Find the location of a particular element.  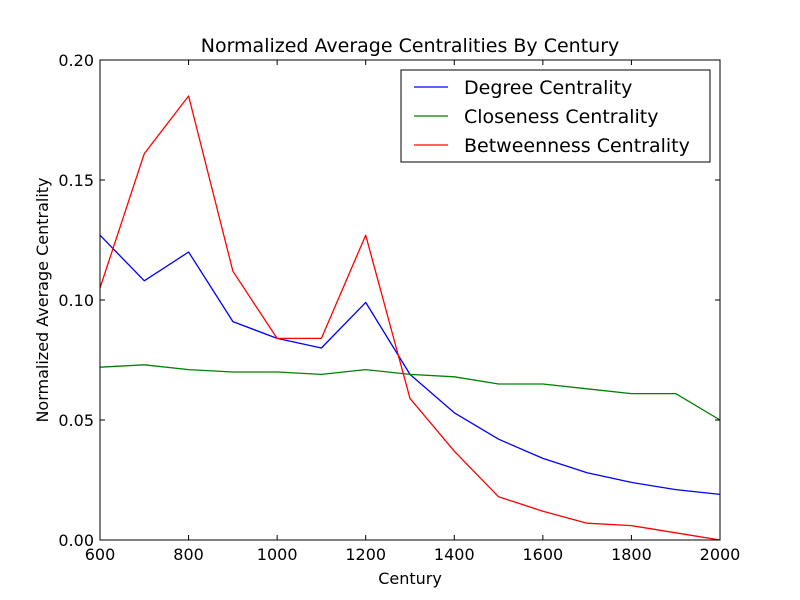

y-tick-label: 0.00 is located at coordinates (76, 540).